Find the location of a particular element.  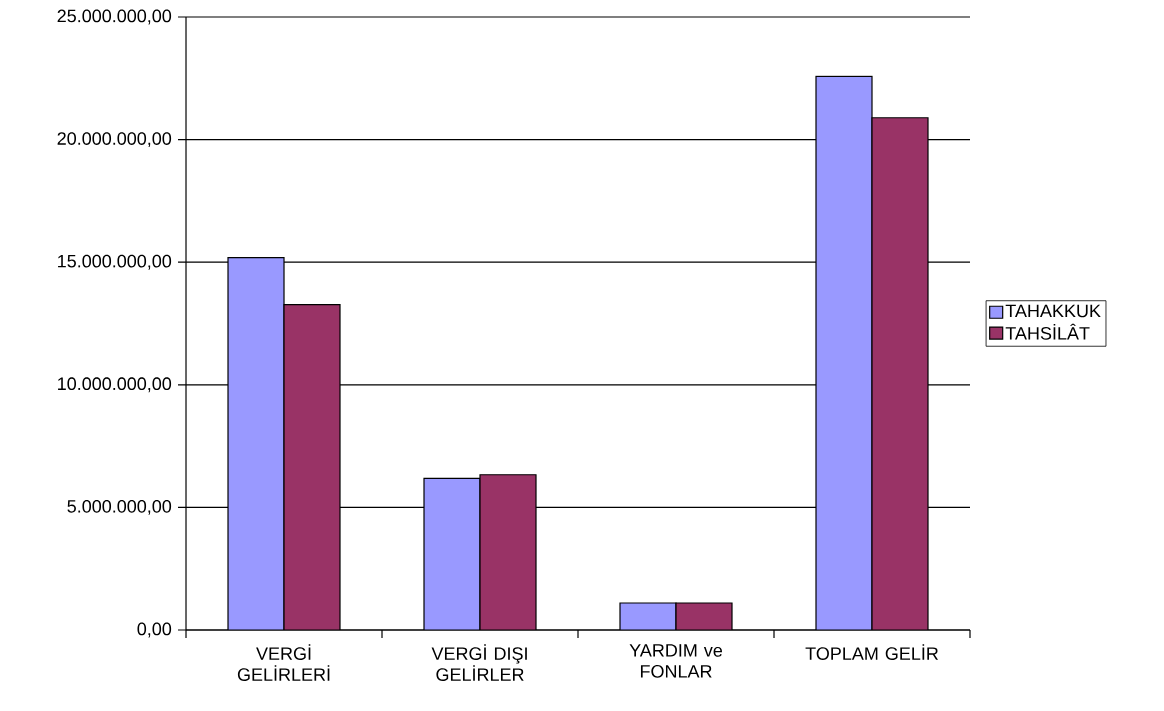

y-tick-label: 15.000.000,00 is located at coordinates (115, 262).